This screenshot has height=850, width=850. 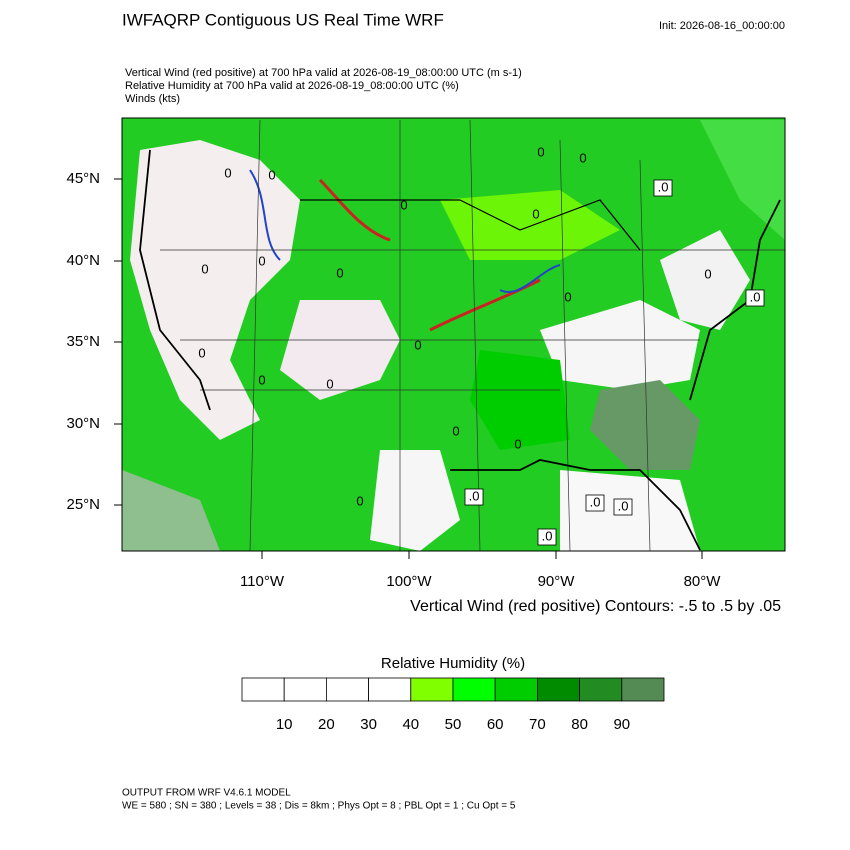 What do you see at coordinates (83, 178) in the screenshot?
I see `lat-label: 45°N` at bounding box center [83, 178].